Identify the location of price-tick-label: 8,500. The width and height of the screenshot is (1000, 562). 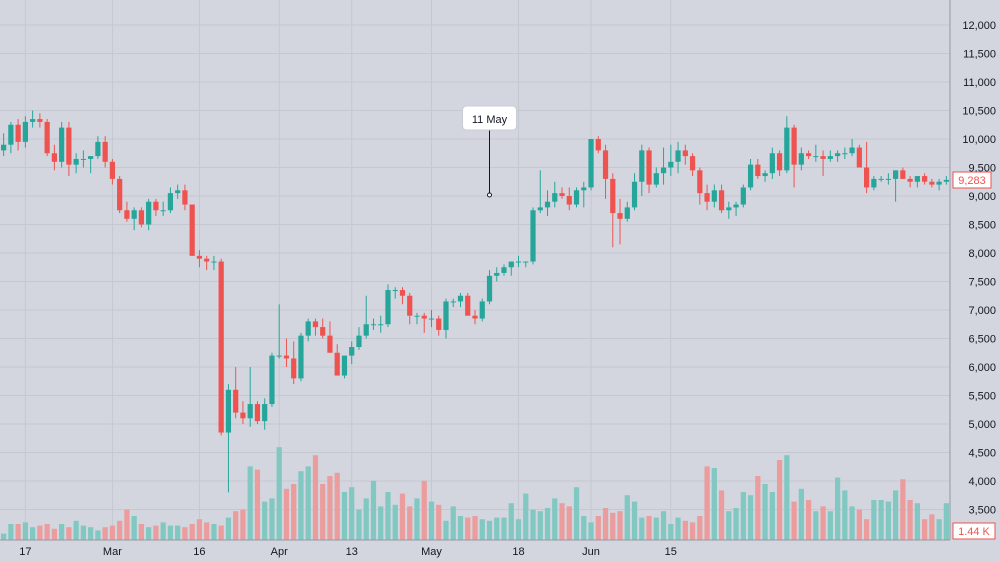
(982, 226).